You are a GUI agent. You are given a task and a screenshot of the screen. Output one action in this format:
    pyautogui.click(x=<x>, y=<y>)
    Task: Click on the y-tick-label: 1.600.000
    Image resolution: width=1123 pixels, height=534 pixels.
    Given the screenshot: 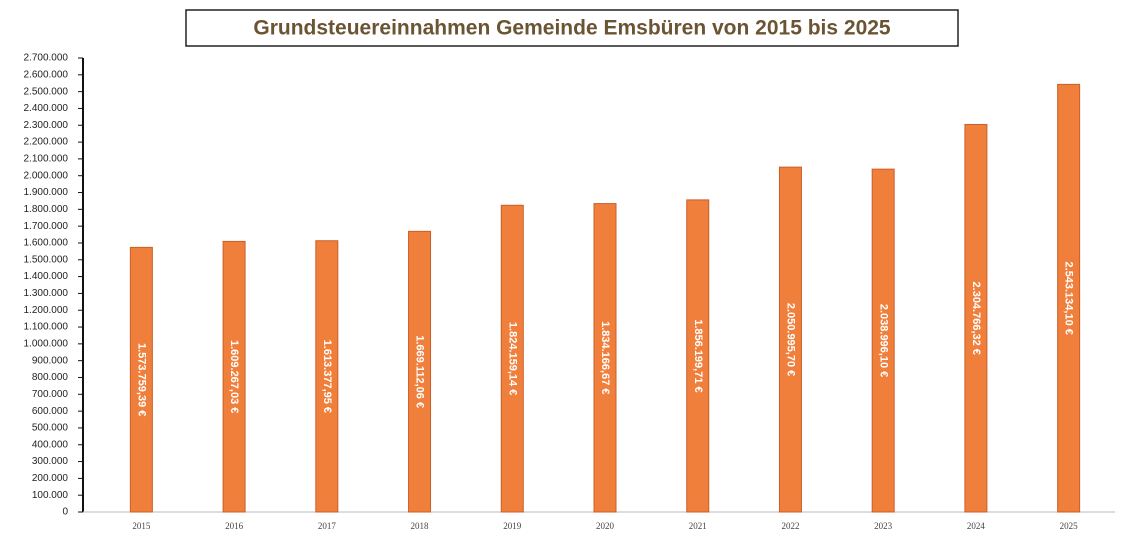 What is the action you would take?
    pyautogui.click(x=46, y=243)
    